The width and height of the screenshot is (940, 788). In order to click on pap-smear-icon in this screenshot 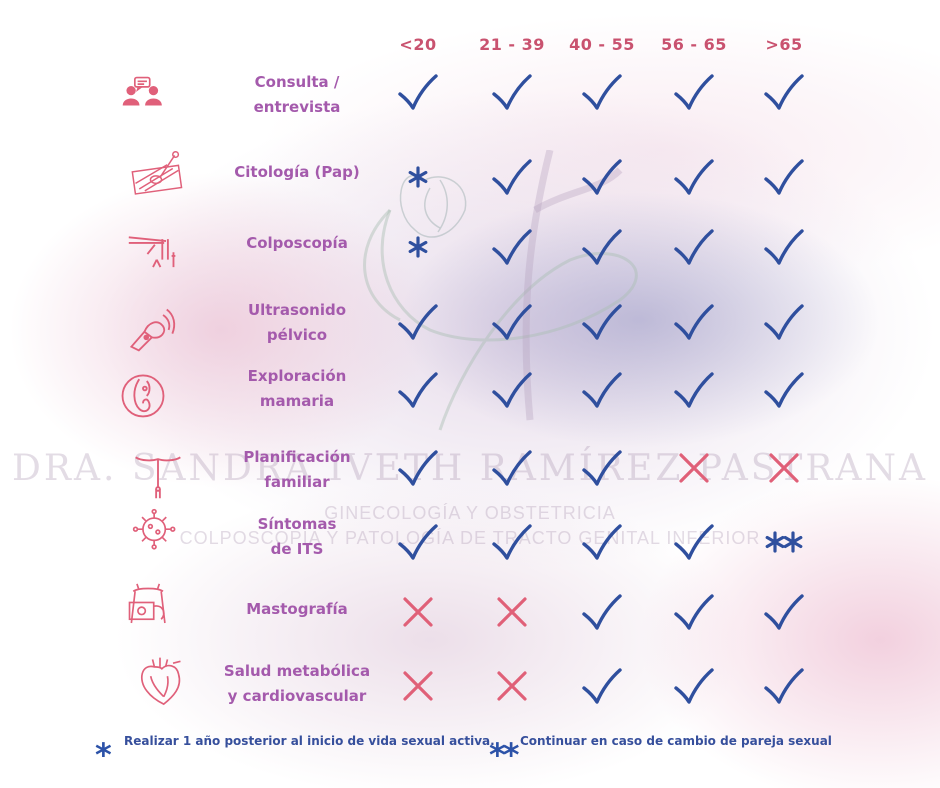, I will do `click(156, 177)`.